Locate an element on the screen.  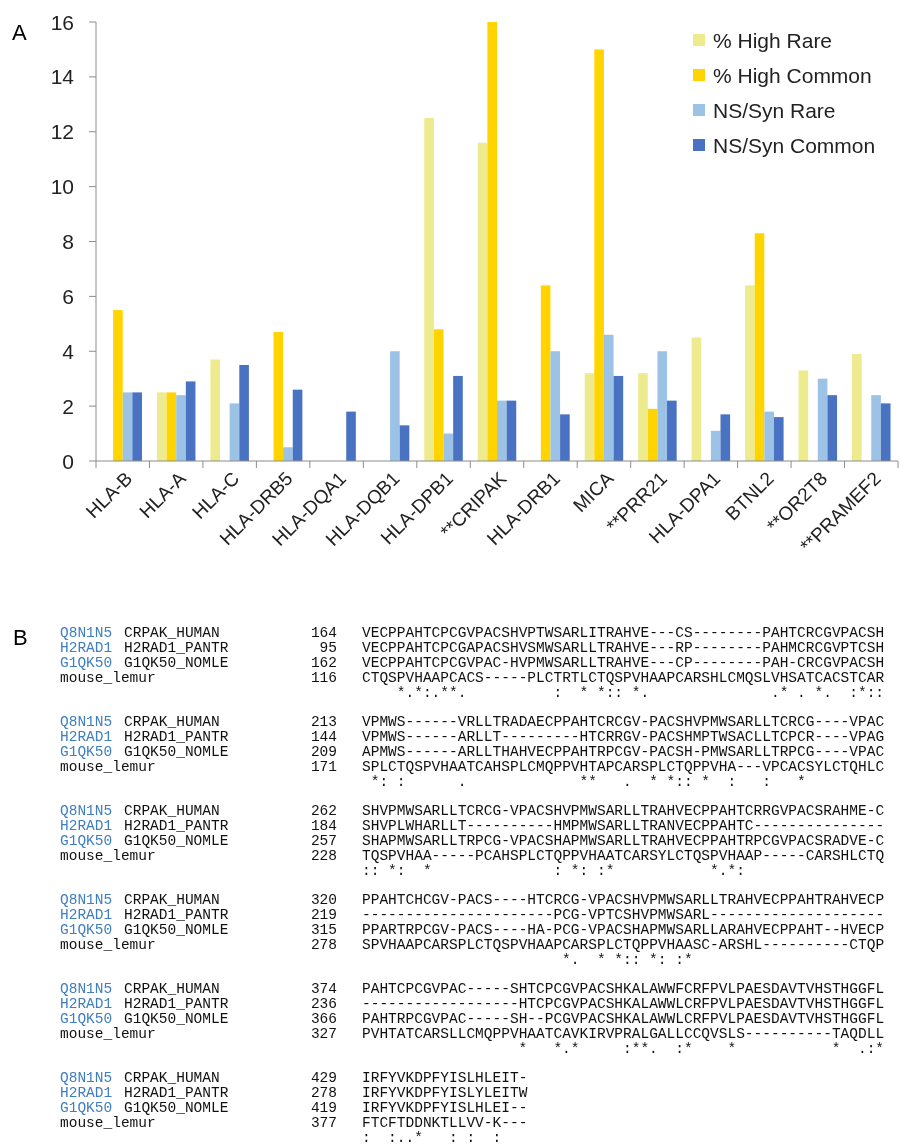
text: mouse_lemur 377 FTCFTDDNKTLLVV-K--- is located at coordinates (294, 1123).